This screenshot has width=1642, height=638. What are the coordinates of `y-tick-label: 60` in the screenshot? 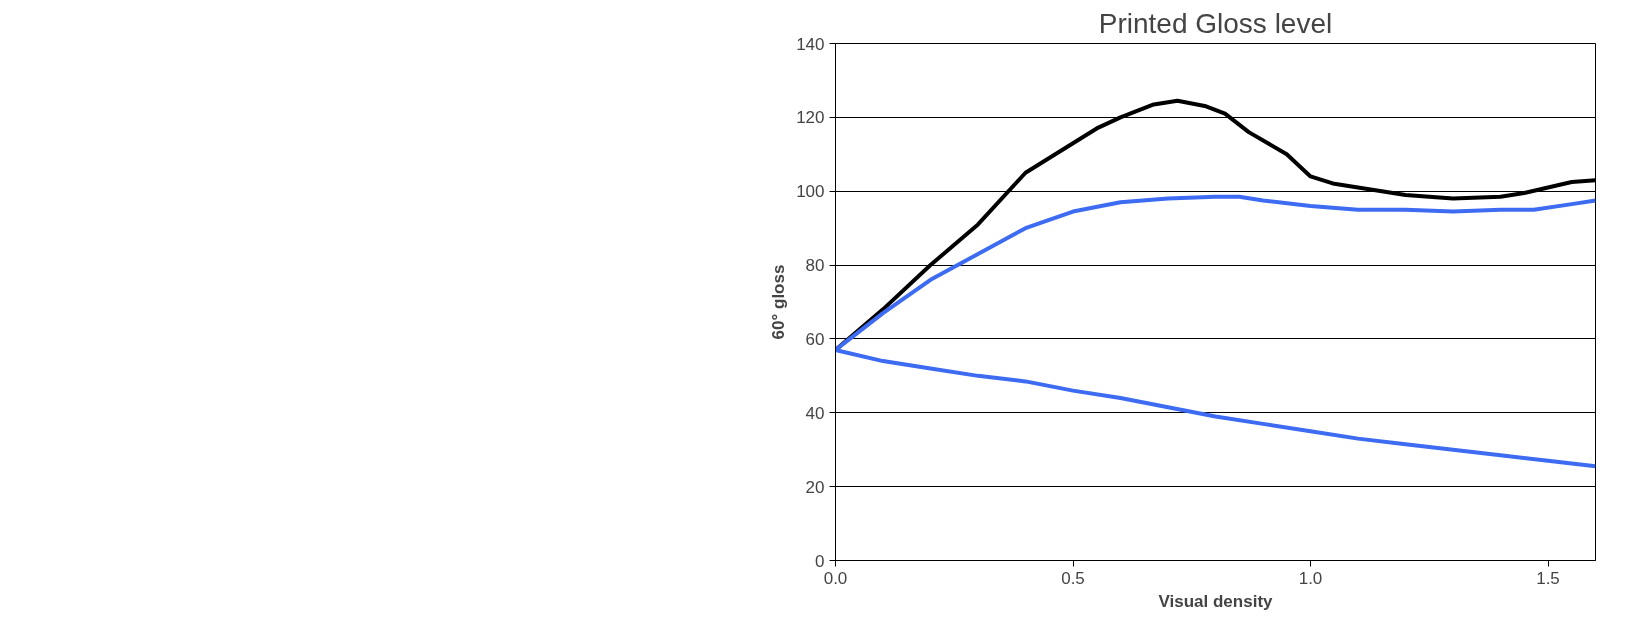 It's located at (815, 339).